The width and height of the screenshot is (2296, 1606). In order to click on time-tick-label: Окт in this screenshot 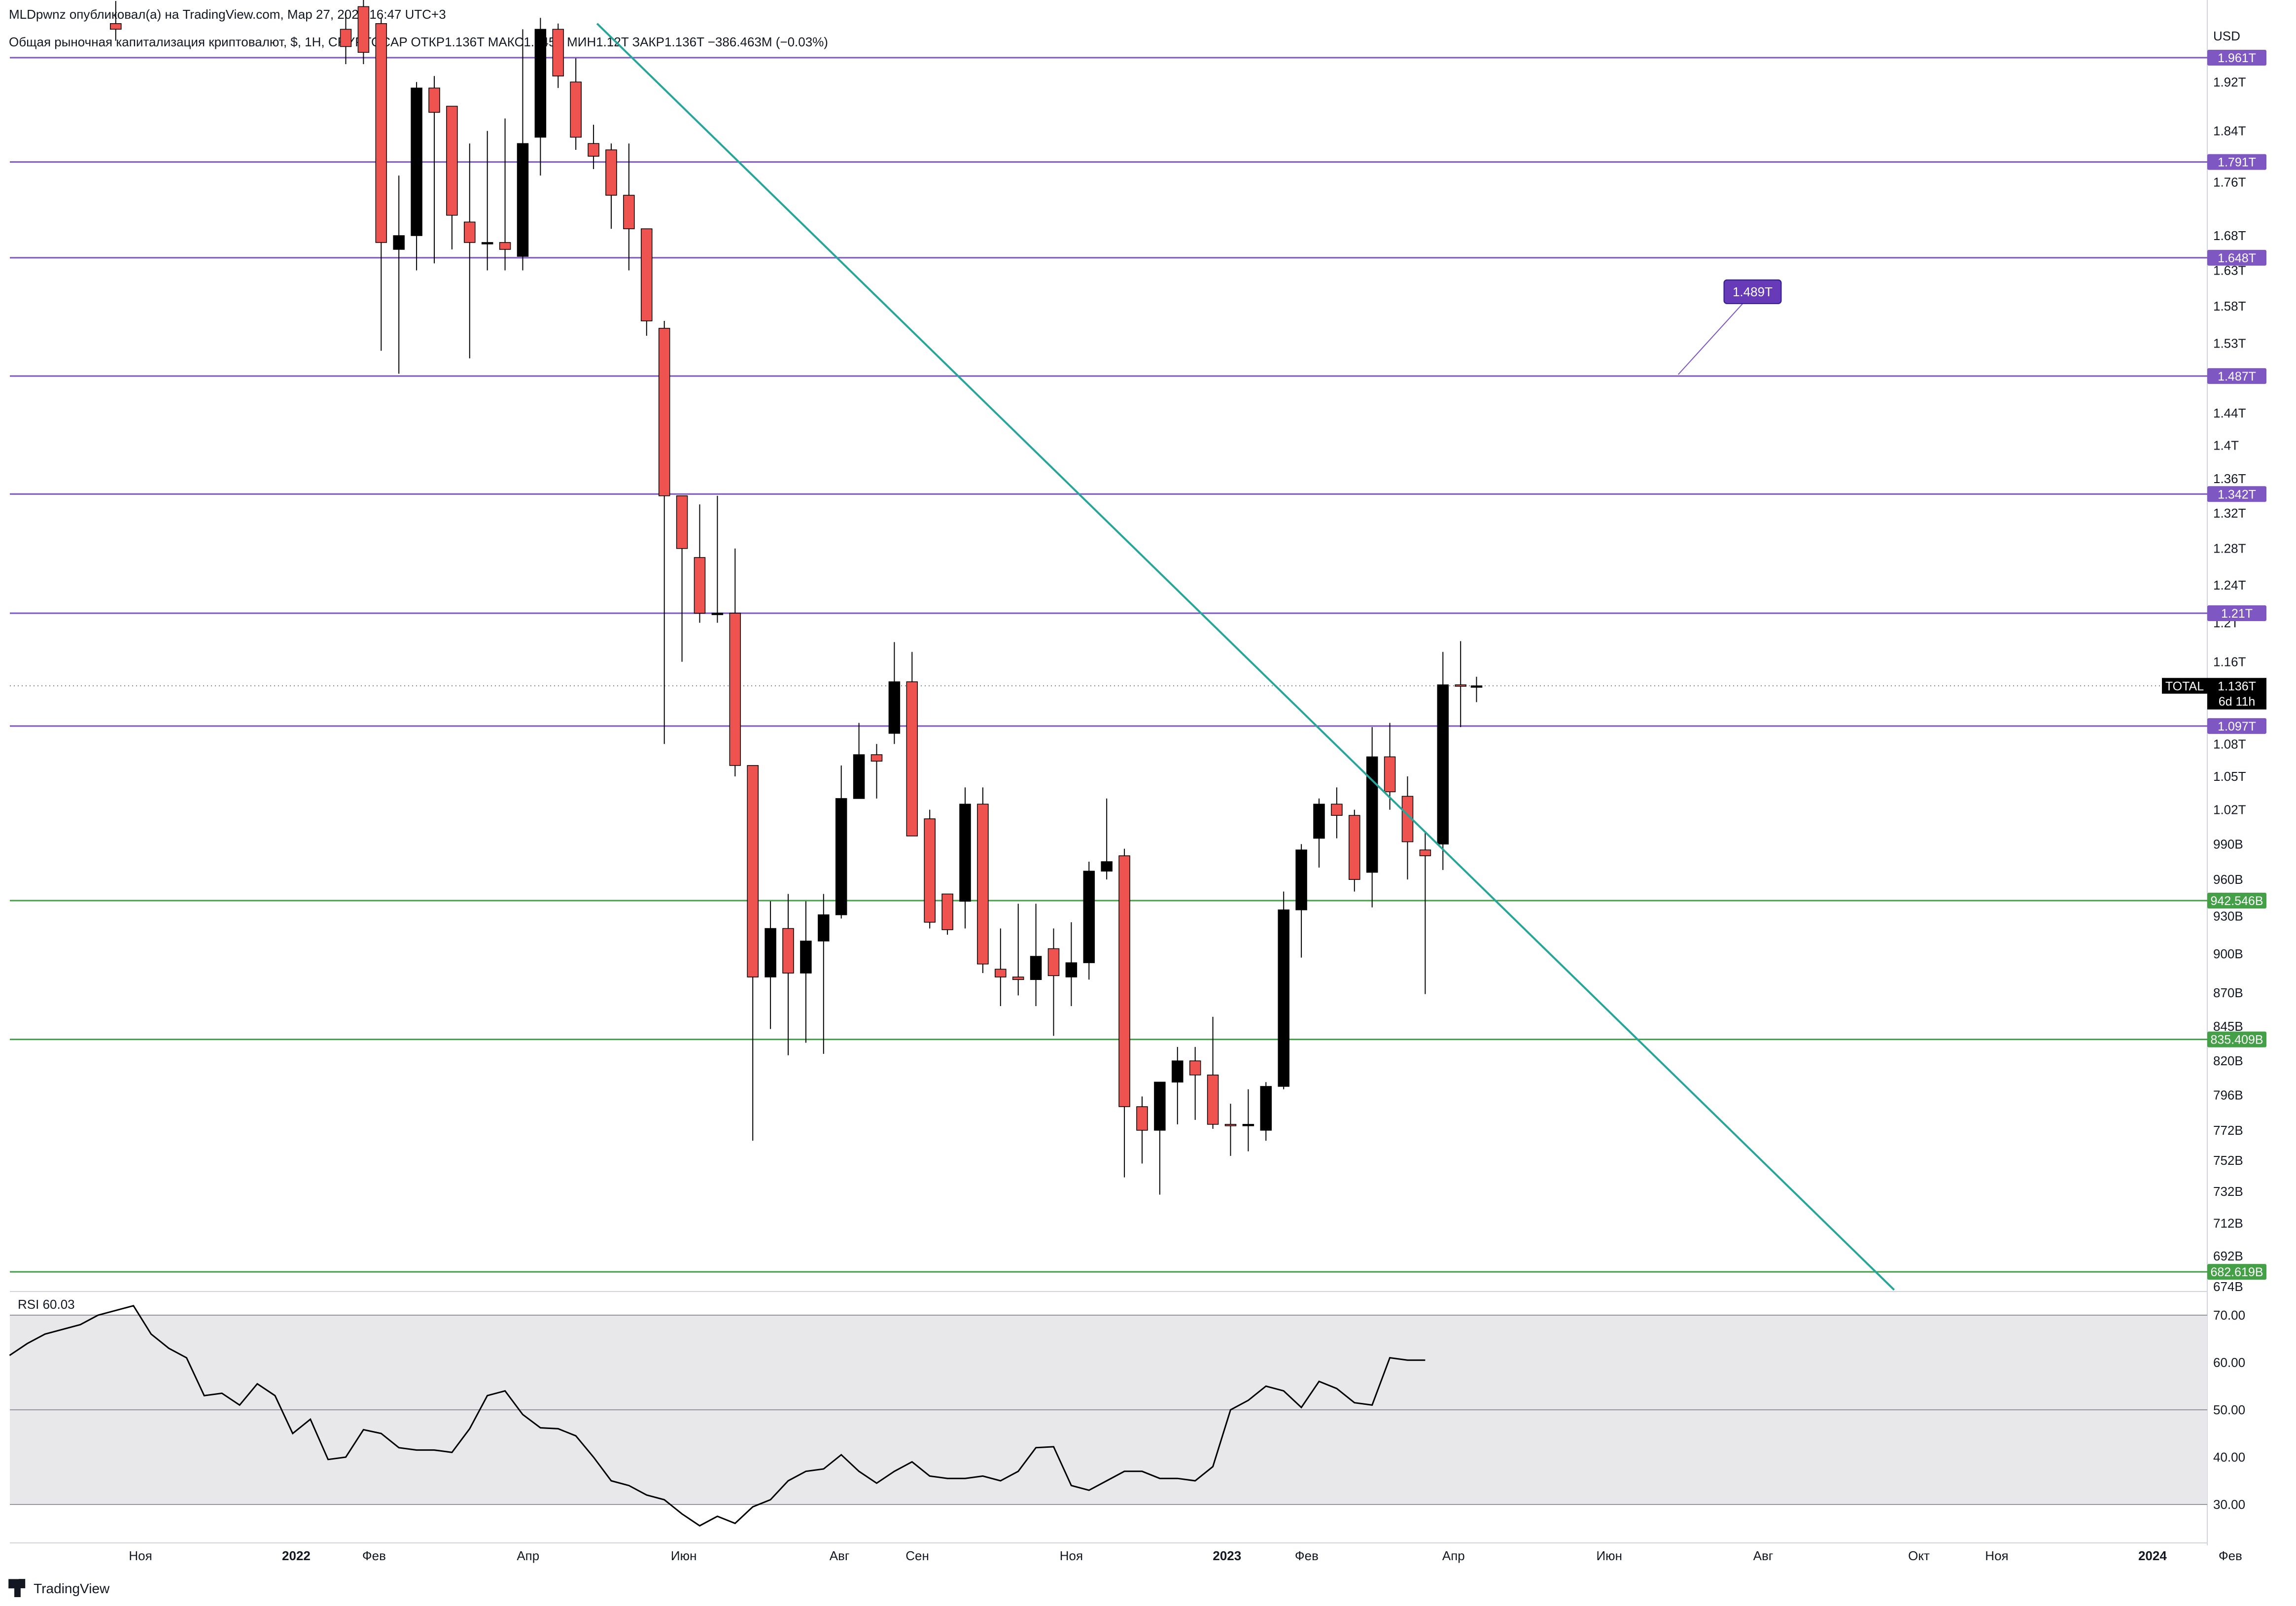, I will do `click(1919, 1556)`.